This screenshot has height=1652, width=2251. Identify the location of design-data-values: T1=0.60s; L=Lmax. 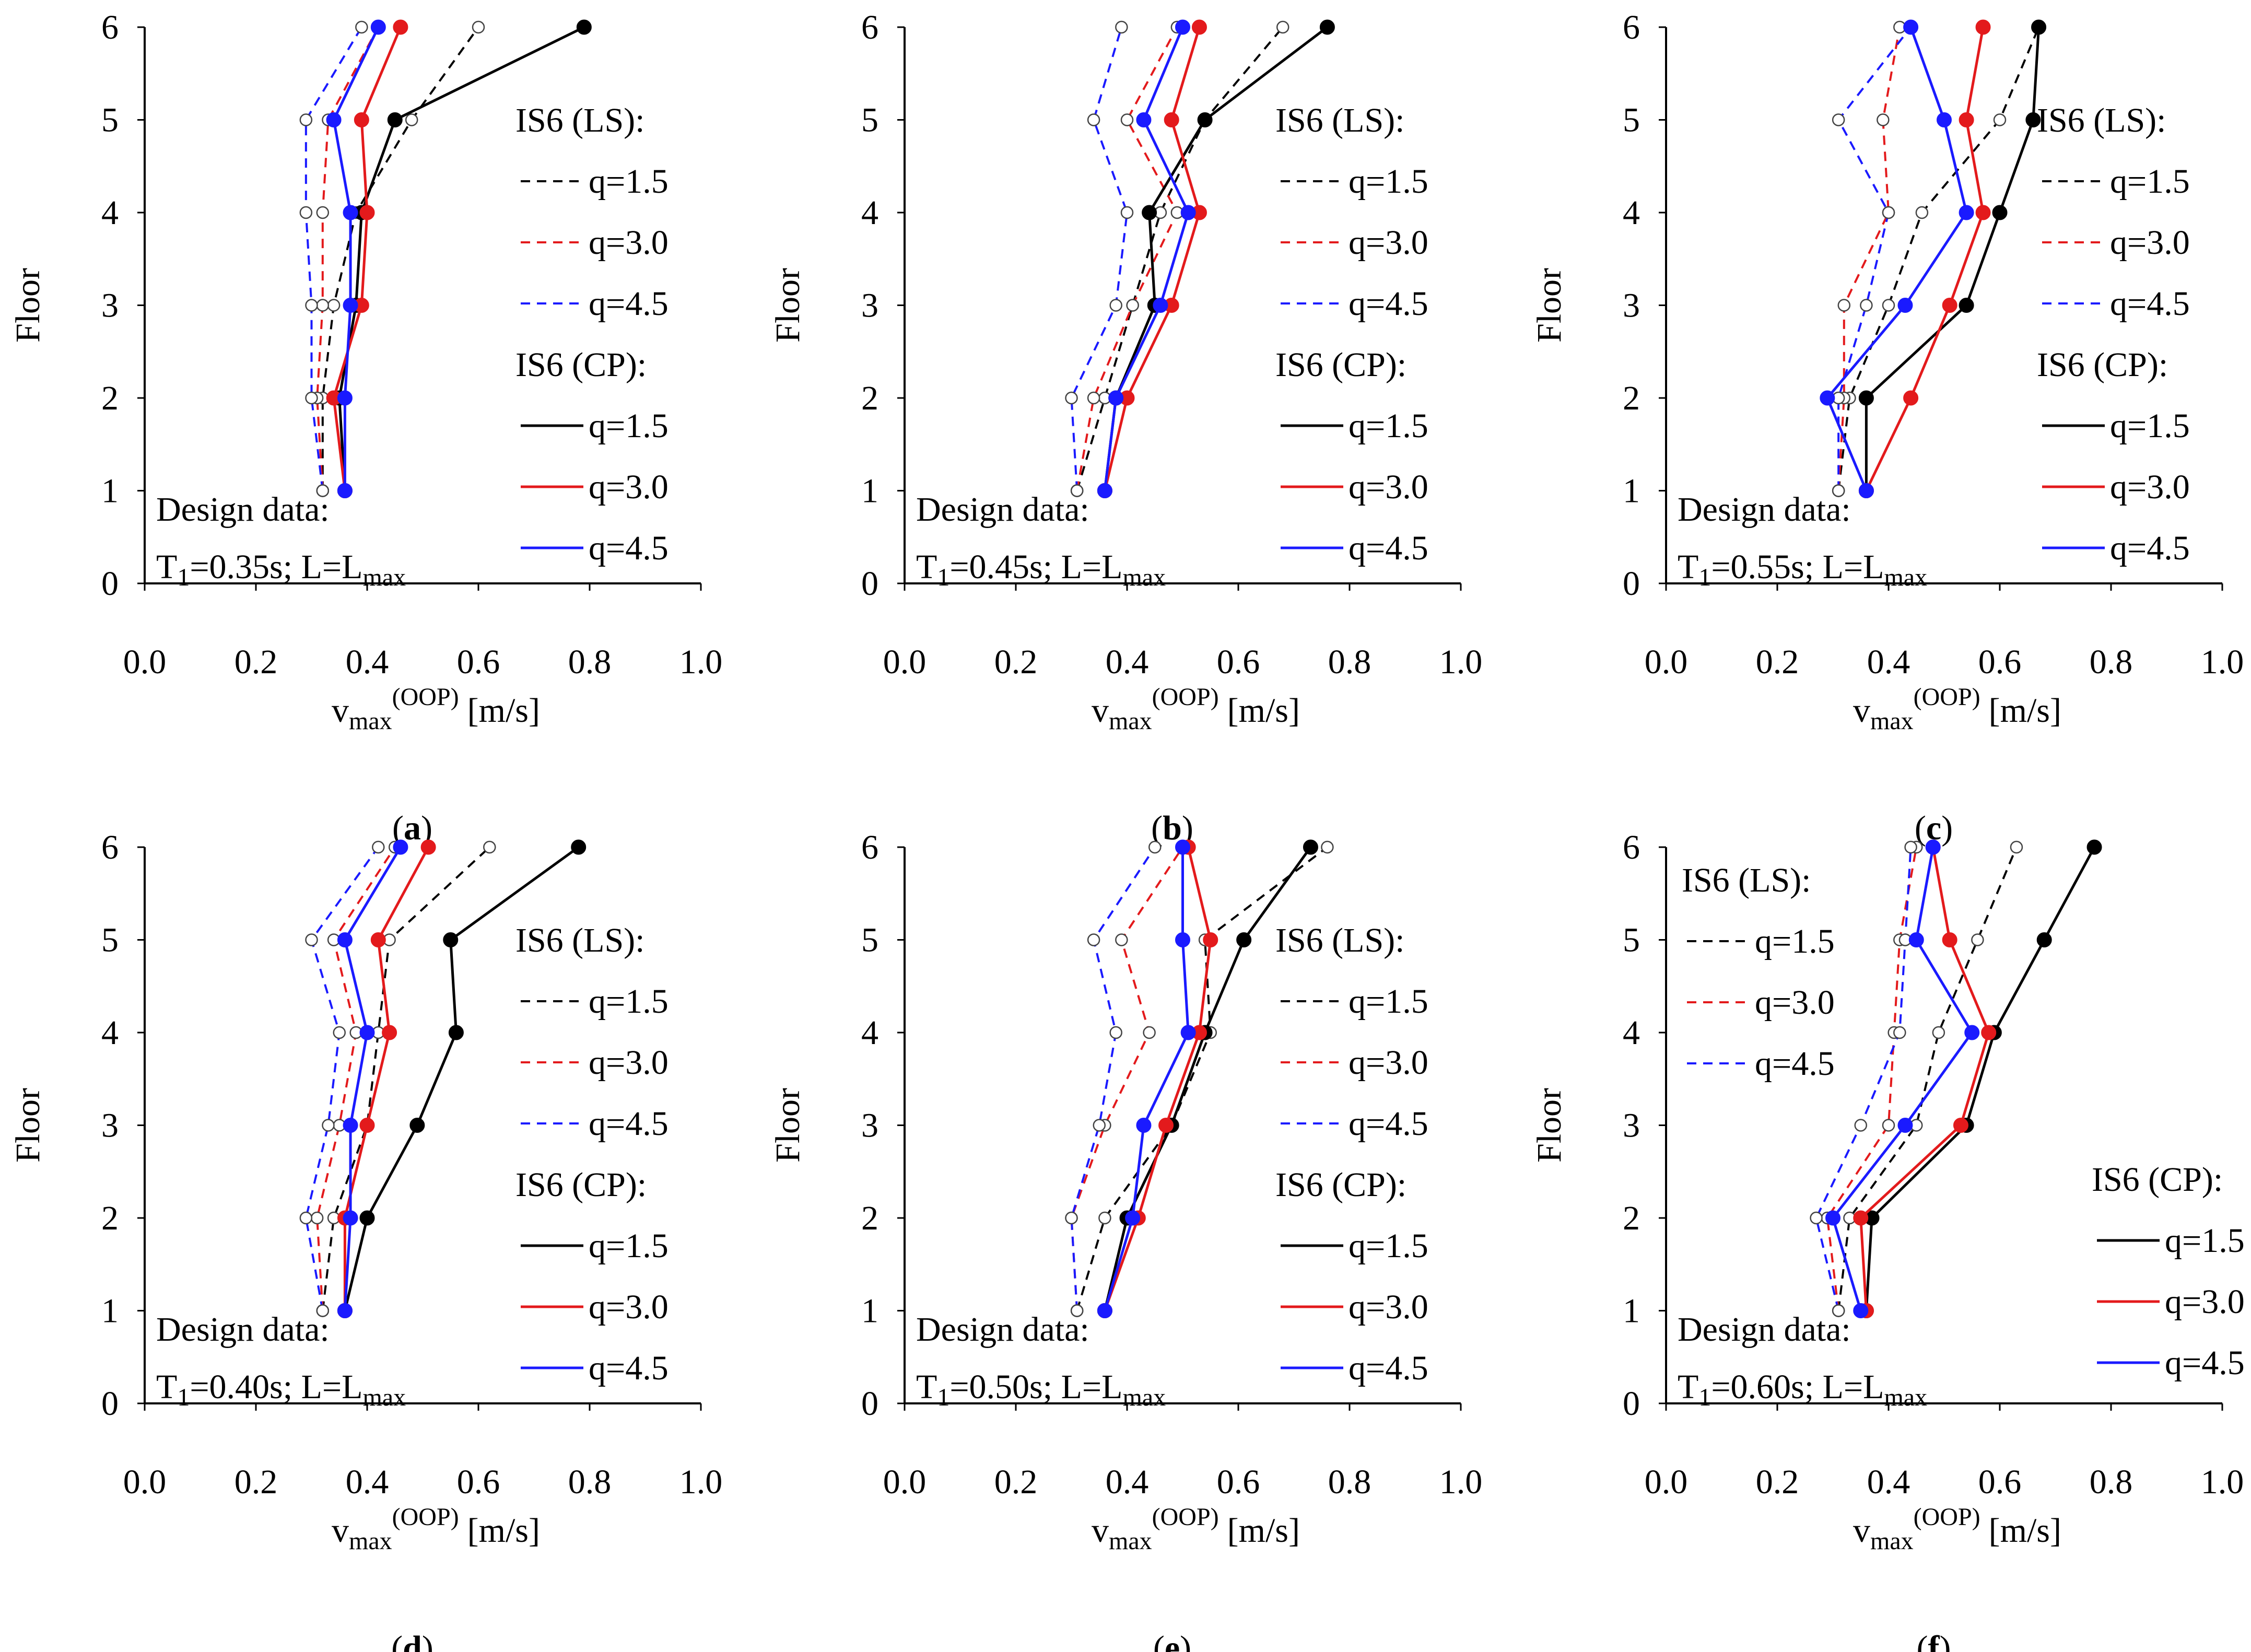
(1802, 1389).